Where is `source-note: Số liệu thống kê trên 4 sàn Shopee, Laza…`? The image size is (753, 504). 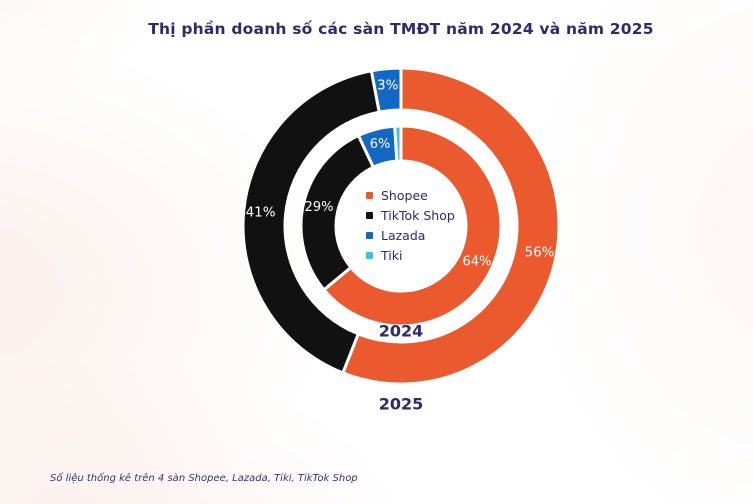
source-note: Số liệu thống kê trên 4 sàn Shopee, Laza… is located at coordinates (204, 478).